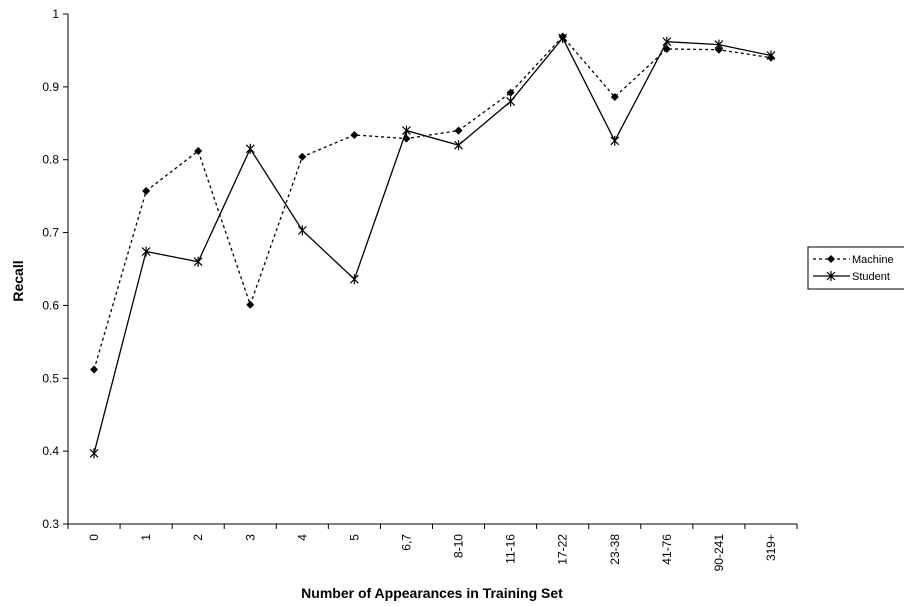 This screenshot has height=606, width=904. I want to click on legend-label: Student, so click(871, 277).